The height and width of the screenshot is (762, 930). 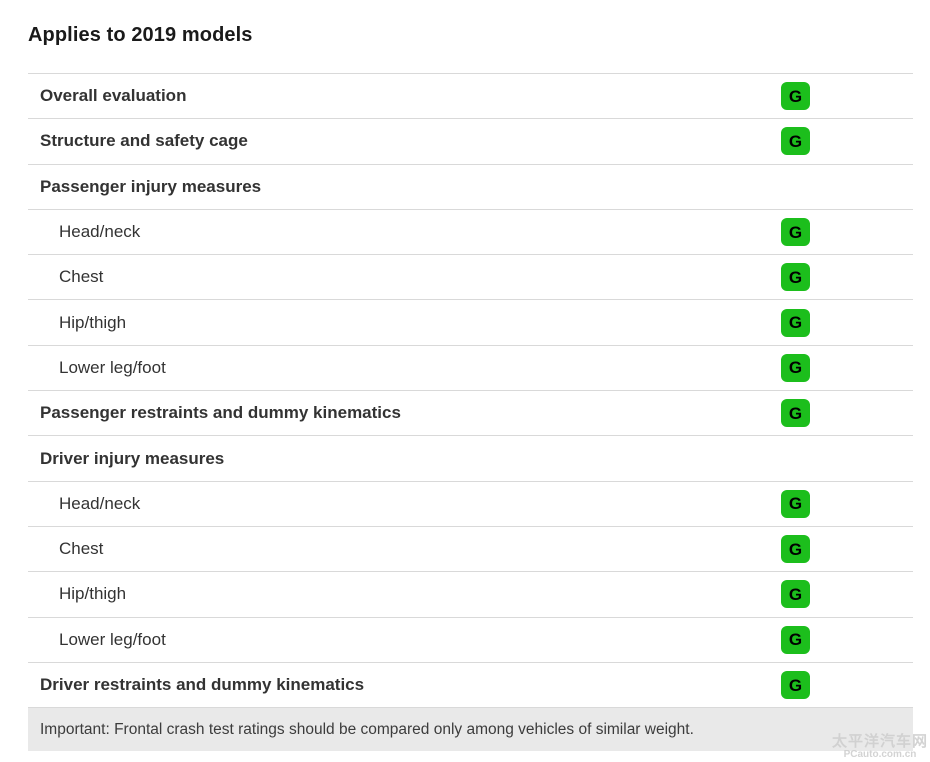 What do you see at coordinates (470, 186) in the screenshot?
I see `table-row: Passenger injury measures` at bounding box center [470, 186].